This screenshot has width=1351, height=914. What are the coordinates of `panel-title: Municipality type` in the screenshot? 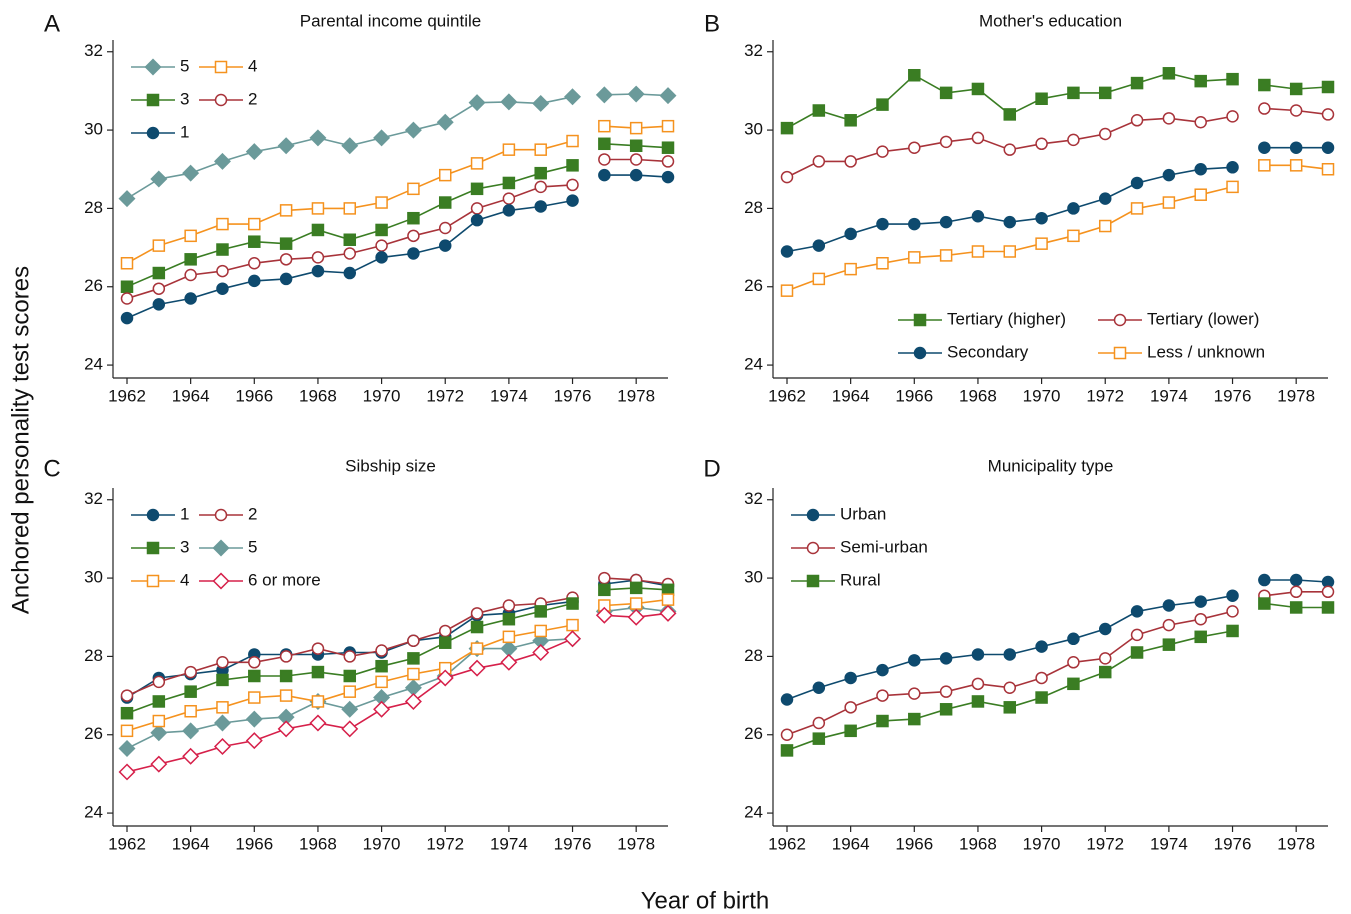 It's located at (1051, 465).